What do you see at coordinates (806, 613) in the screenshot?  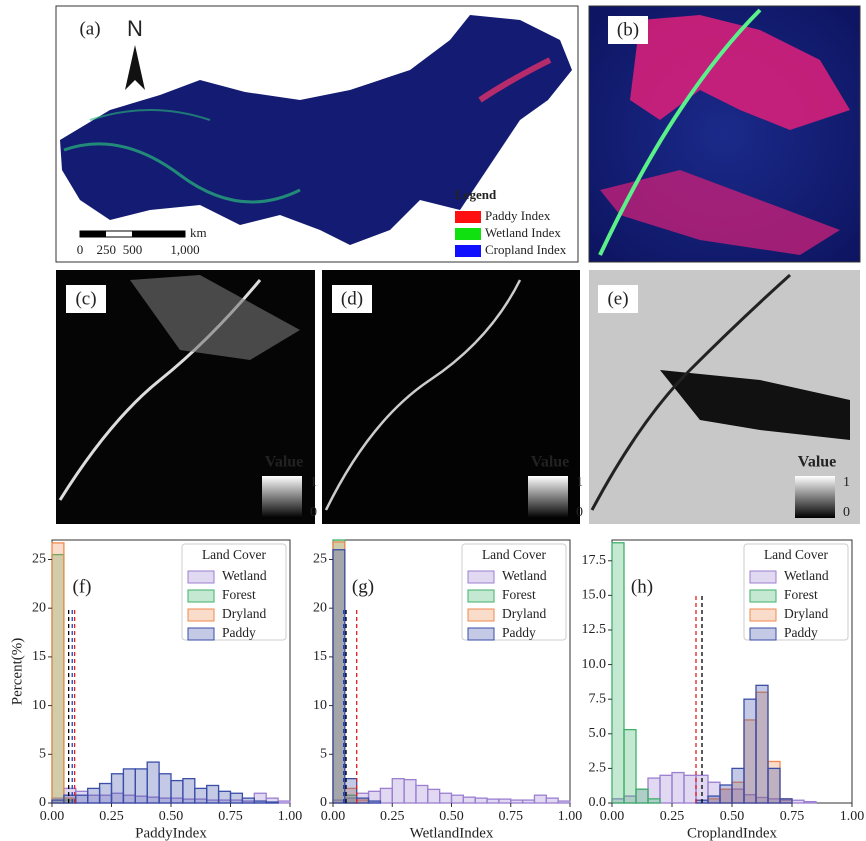 I see `legend-label: Dryland` at bounding box center [806, 613].